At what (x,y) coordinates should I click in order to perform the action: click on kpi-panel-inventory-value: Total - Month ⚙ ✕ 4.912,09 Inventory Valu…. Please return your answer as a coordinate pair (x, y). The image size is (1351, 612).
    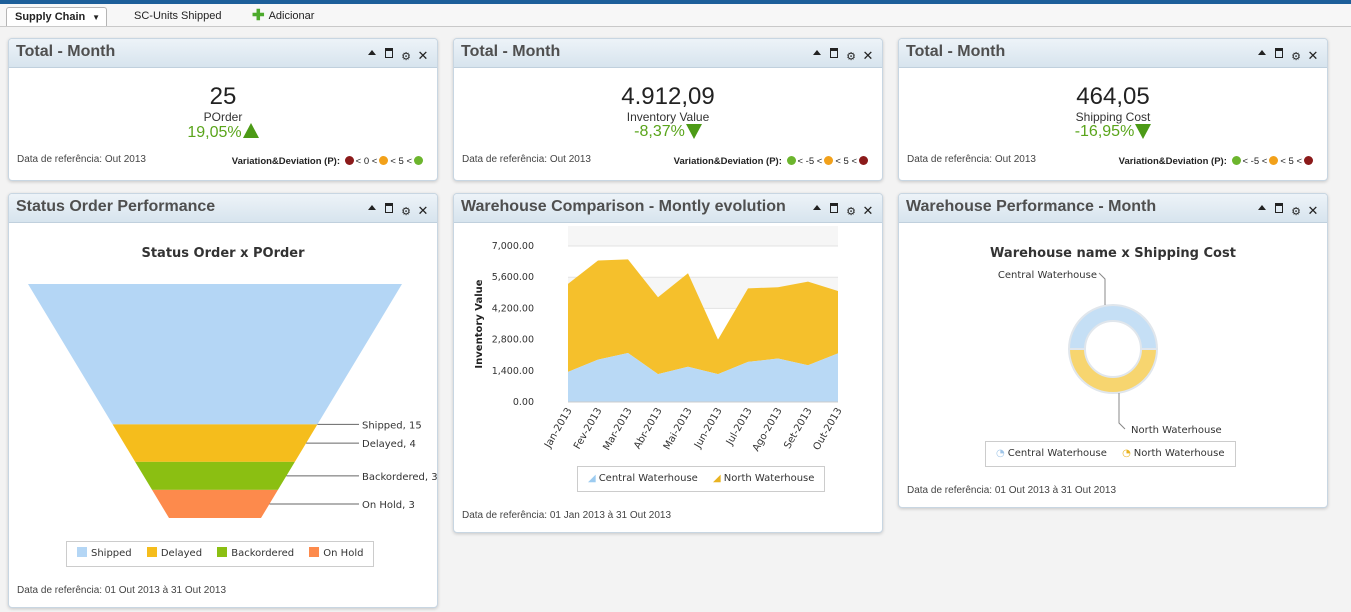
    Looking at the image, I should click on (668, 109).